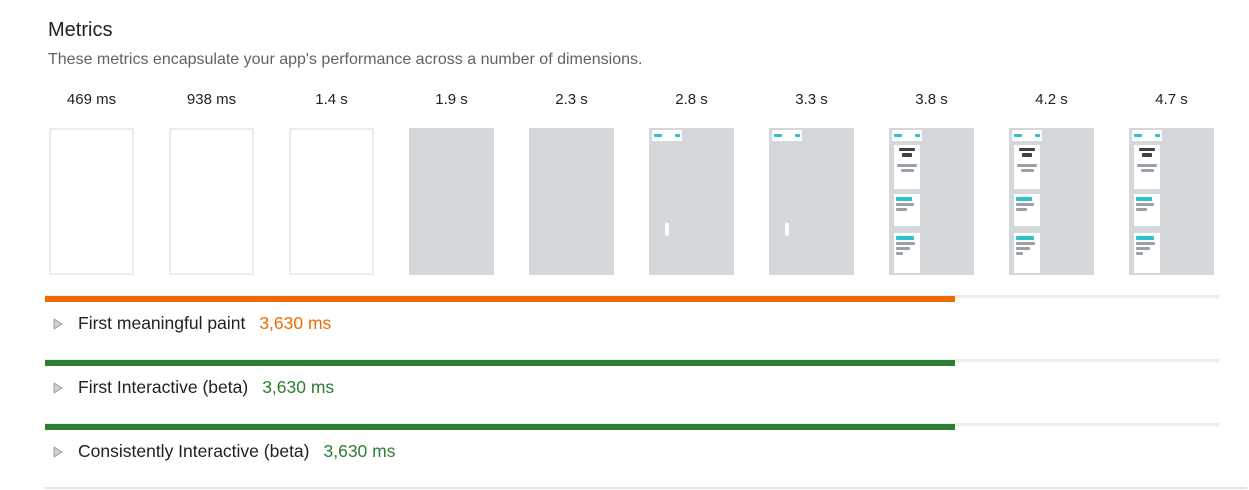  What do you see at coordinates (211, 183) in the screenshot?
I see `filmstrip-frame: 938 ms` at bounding box center [211, 183].